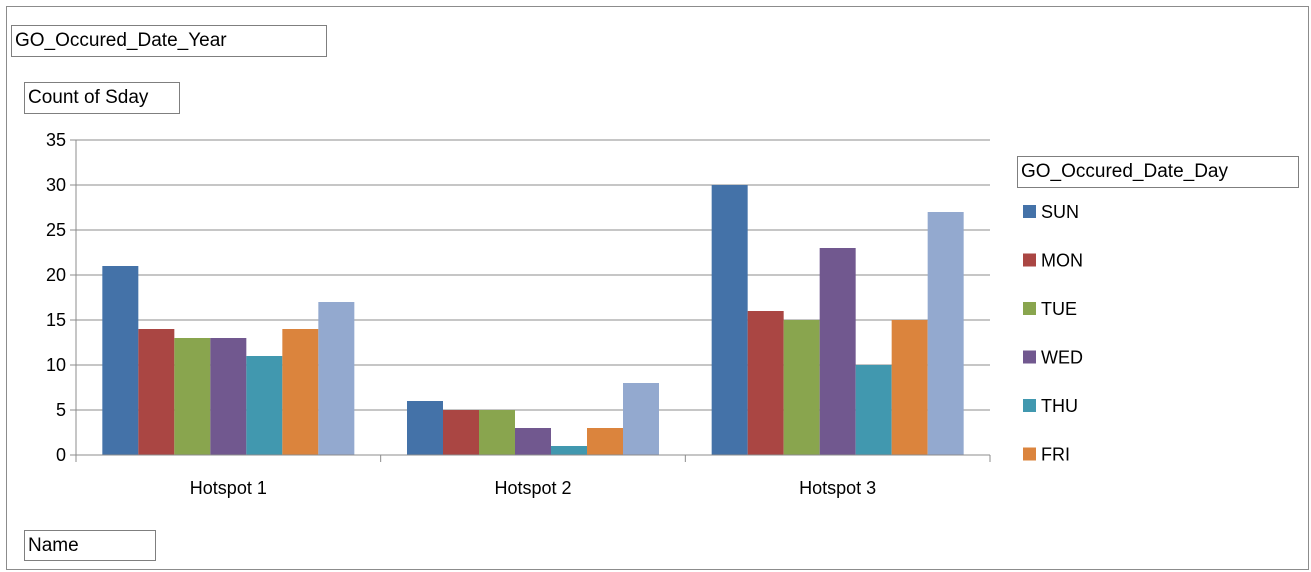 The height and width of the screenshot is (572, 1311). I want to click on y-tick-label: 15, so click(56, 320).